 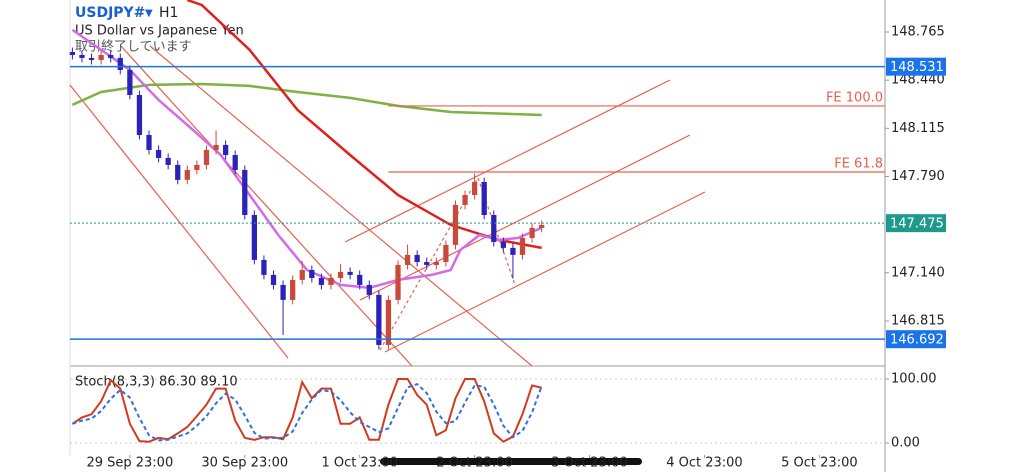 What do you see at coordinates (858, 164) in the screenshot?
I see `fe-label: FE 61.8` at bounding box center [858, 164].